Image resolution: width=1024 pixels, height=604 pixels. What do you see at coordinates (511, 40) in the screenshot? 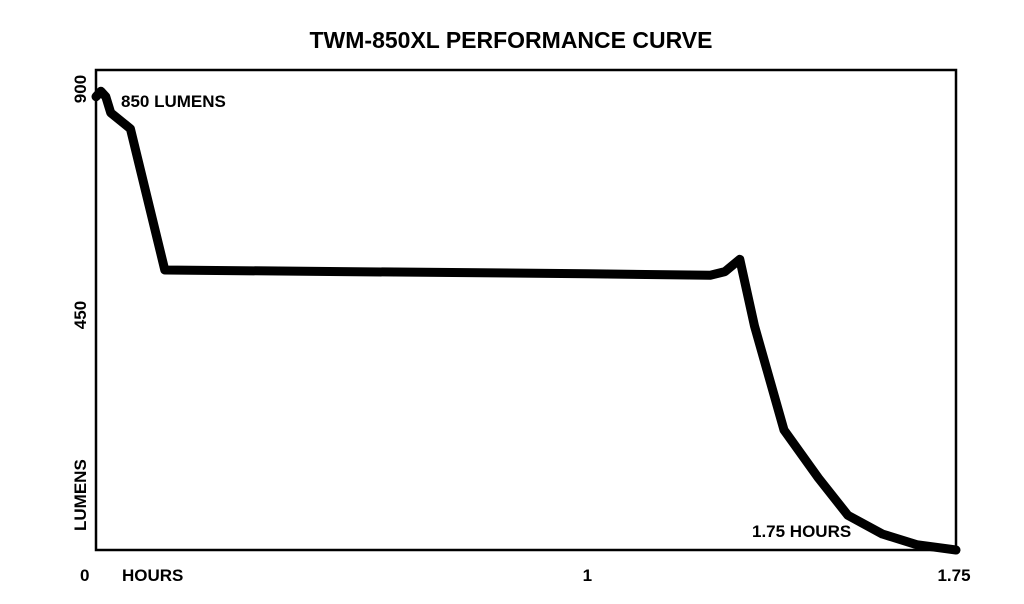
I see `chart-title: TWM-850XL PERFORMANCE CURVE` at bounding box center [511, 40].